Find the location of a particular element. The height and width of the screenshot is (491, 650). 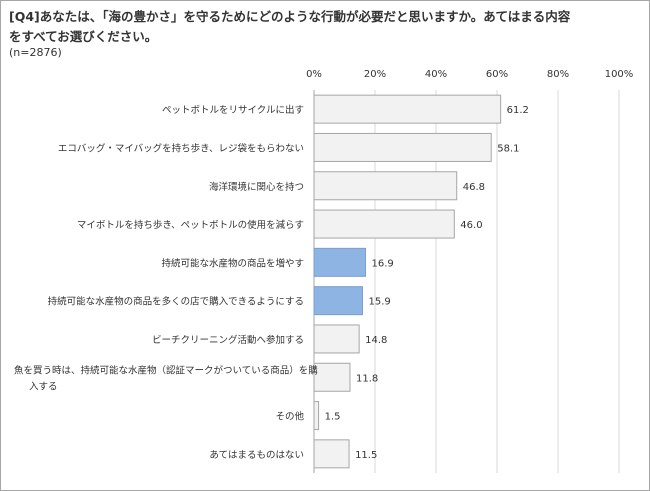

category-label: 海洋環境に関心を持つ is located at coordinates (256, 187).